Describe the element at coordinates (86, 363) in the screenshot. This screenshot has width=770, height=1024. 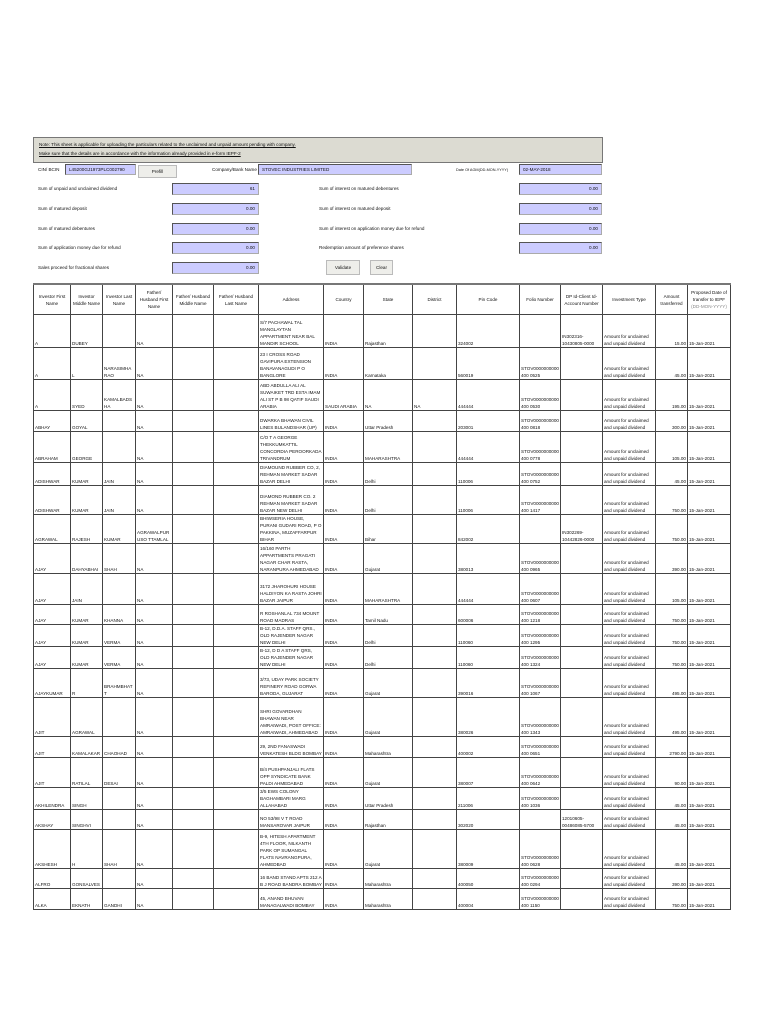
I see `table-cell: L` at that location.